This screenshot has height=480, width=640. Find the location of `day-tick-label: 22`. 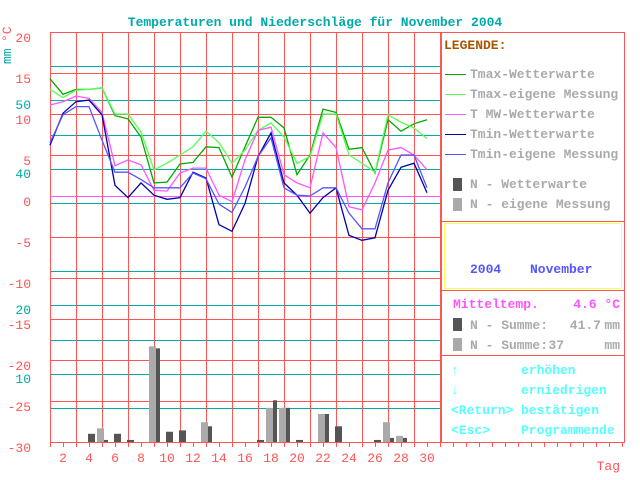

day-tick-label: 22 is located at coordinates (323, 458).